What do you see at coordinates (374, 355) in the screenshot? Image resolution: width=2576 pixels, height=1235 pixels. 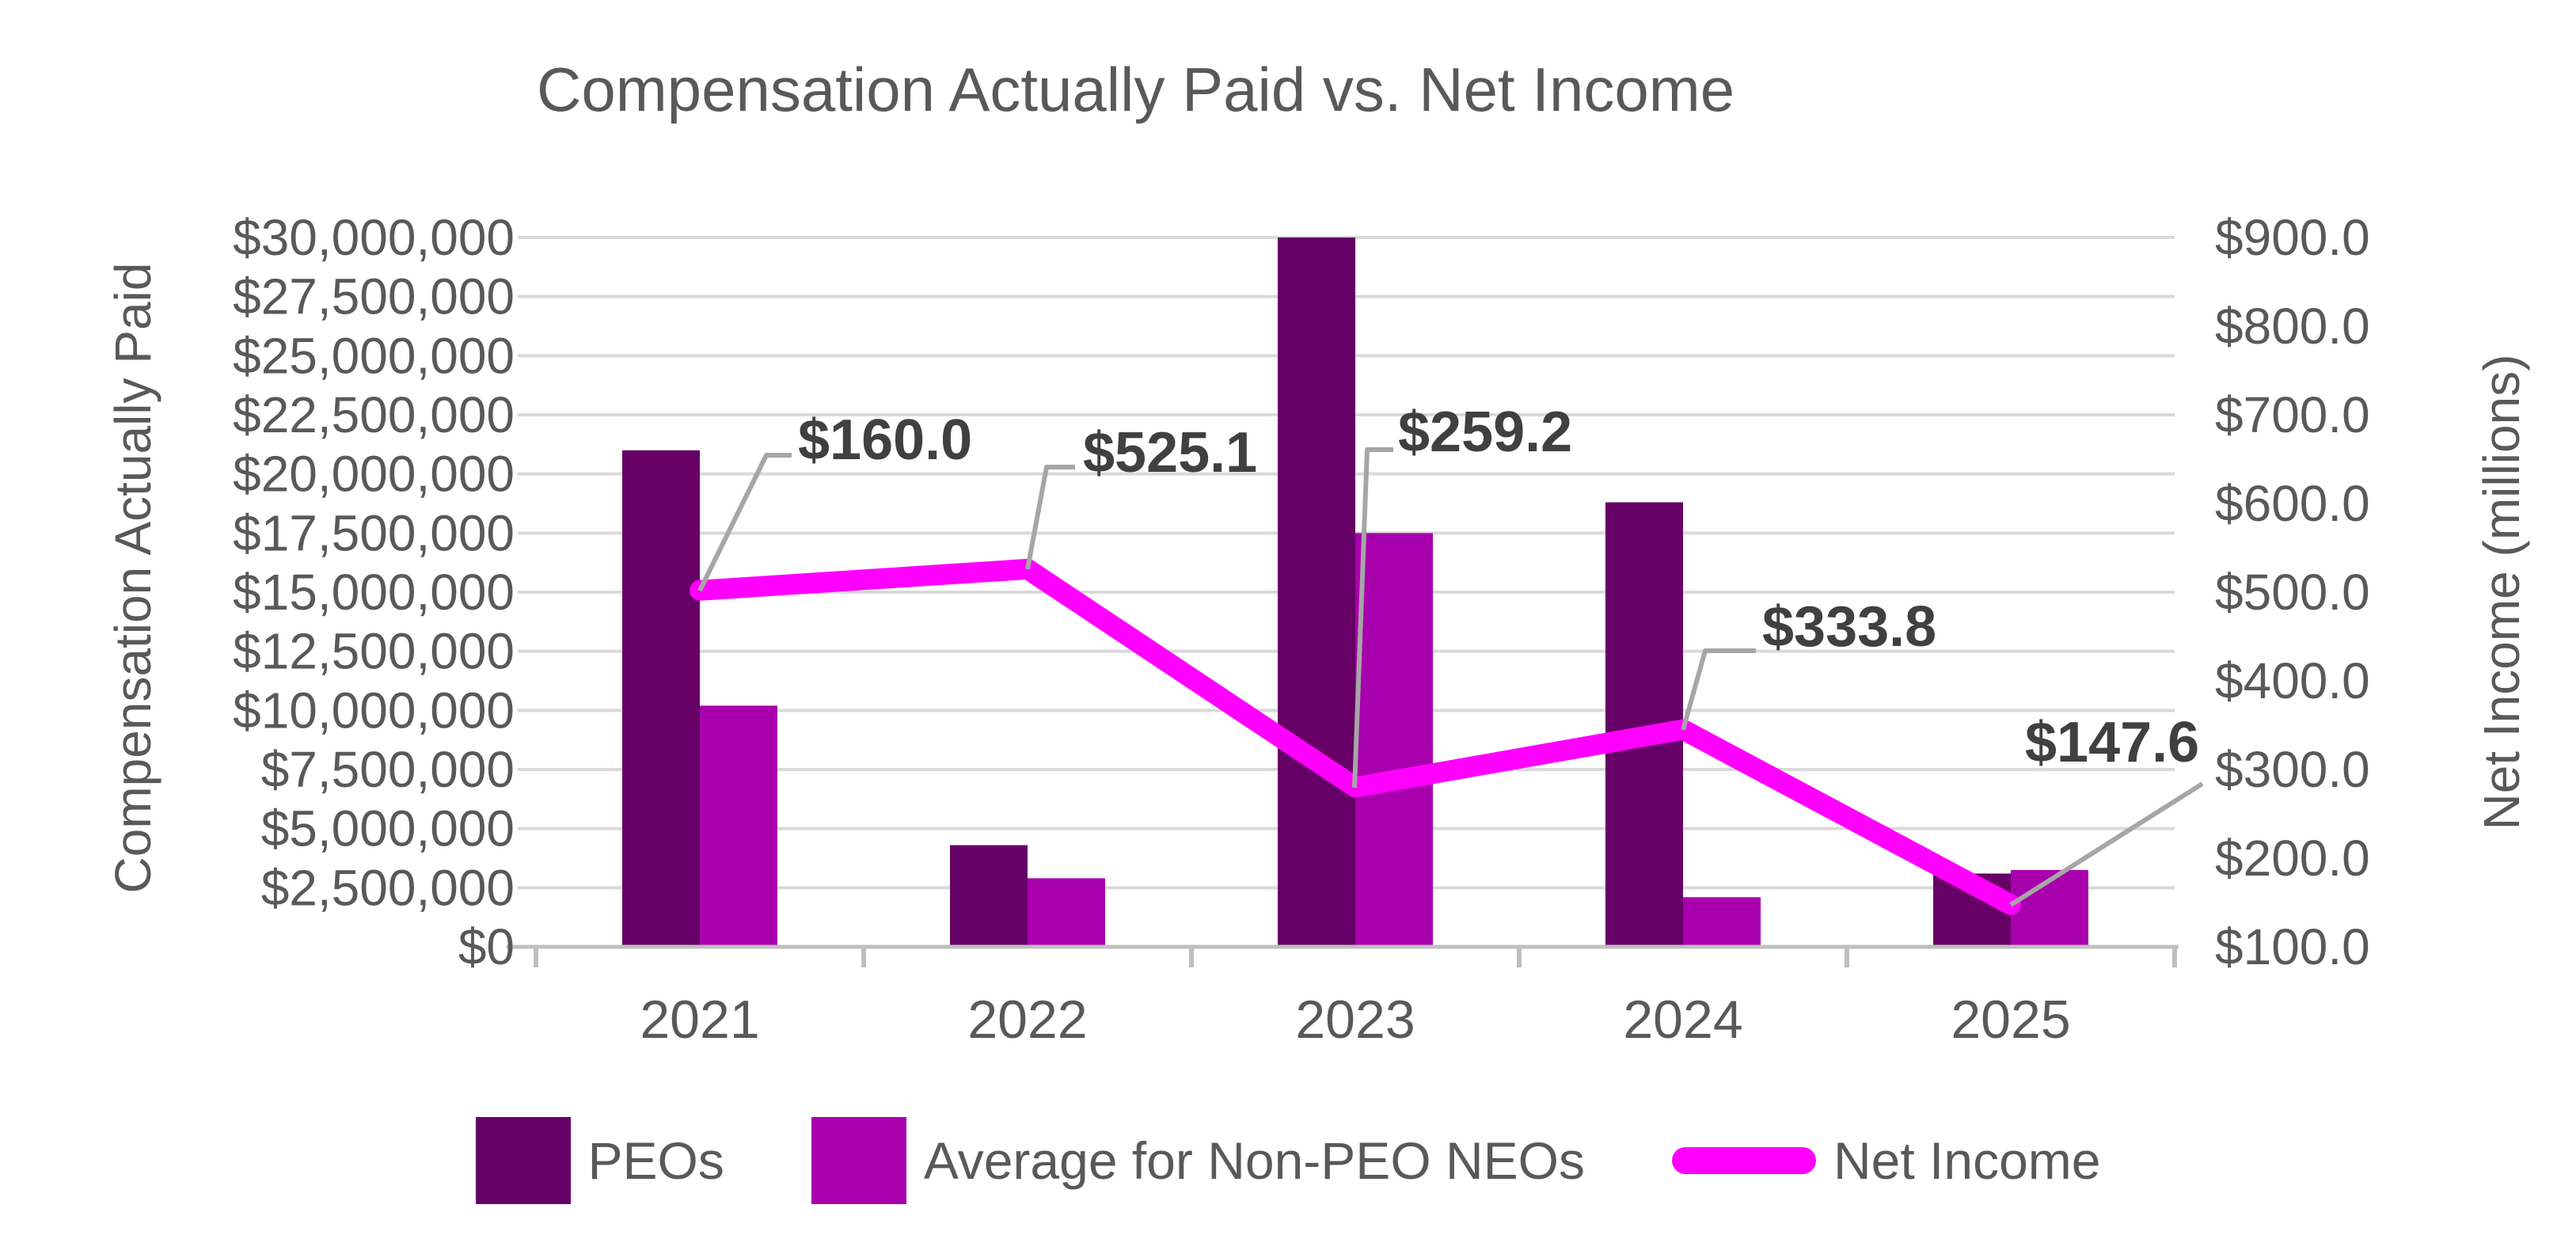 I see `y-tick-label-left: $25,000,000` at bounding box center [374, 355].